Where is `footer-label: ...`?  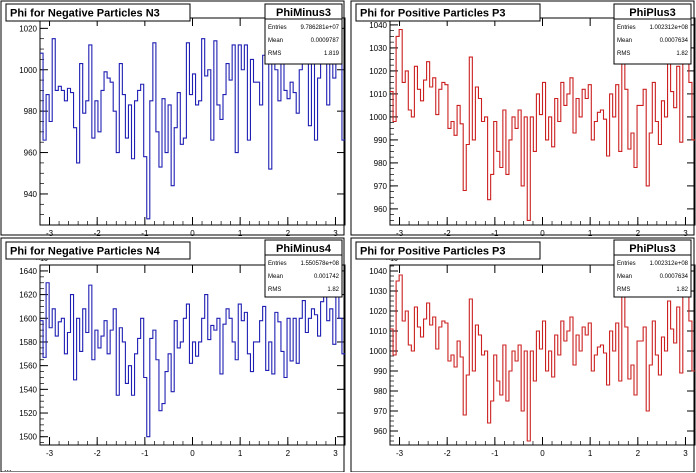
footer-label: ... is located at coordinates (8, 468).